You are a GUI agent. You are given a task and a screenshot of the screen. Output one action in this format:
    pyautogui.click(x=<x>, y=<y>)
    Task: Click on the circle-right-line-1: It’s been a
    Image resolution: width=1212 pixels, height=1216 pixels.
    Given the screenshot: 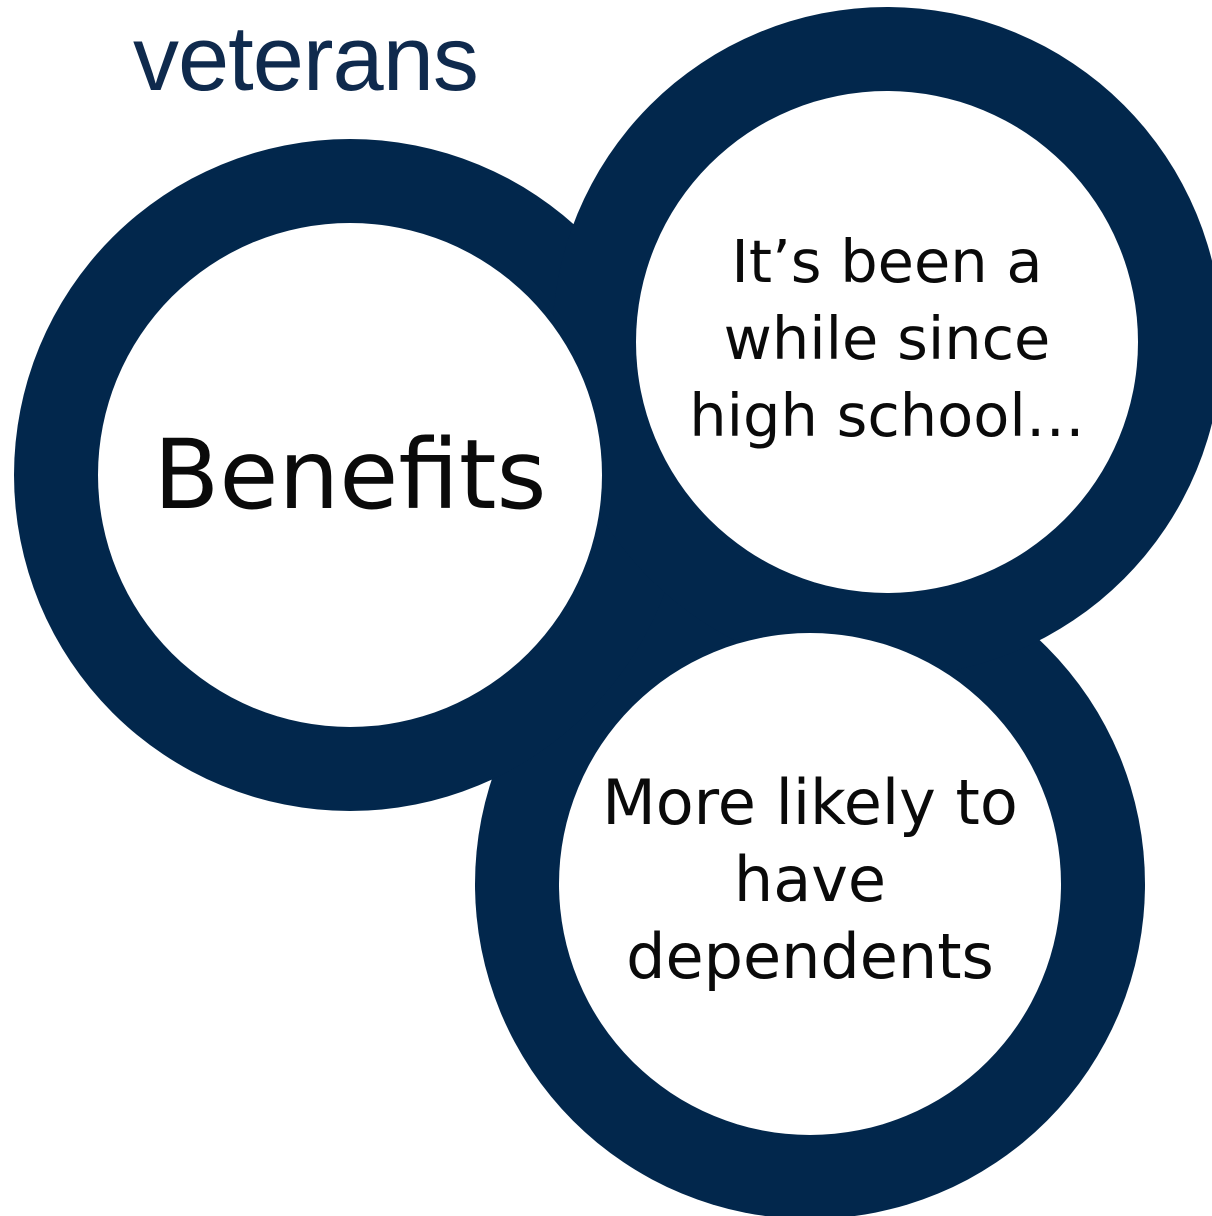 What is the action you would take?
    pyautogui.click(x=887, y=261)
    